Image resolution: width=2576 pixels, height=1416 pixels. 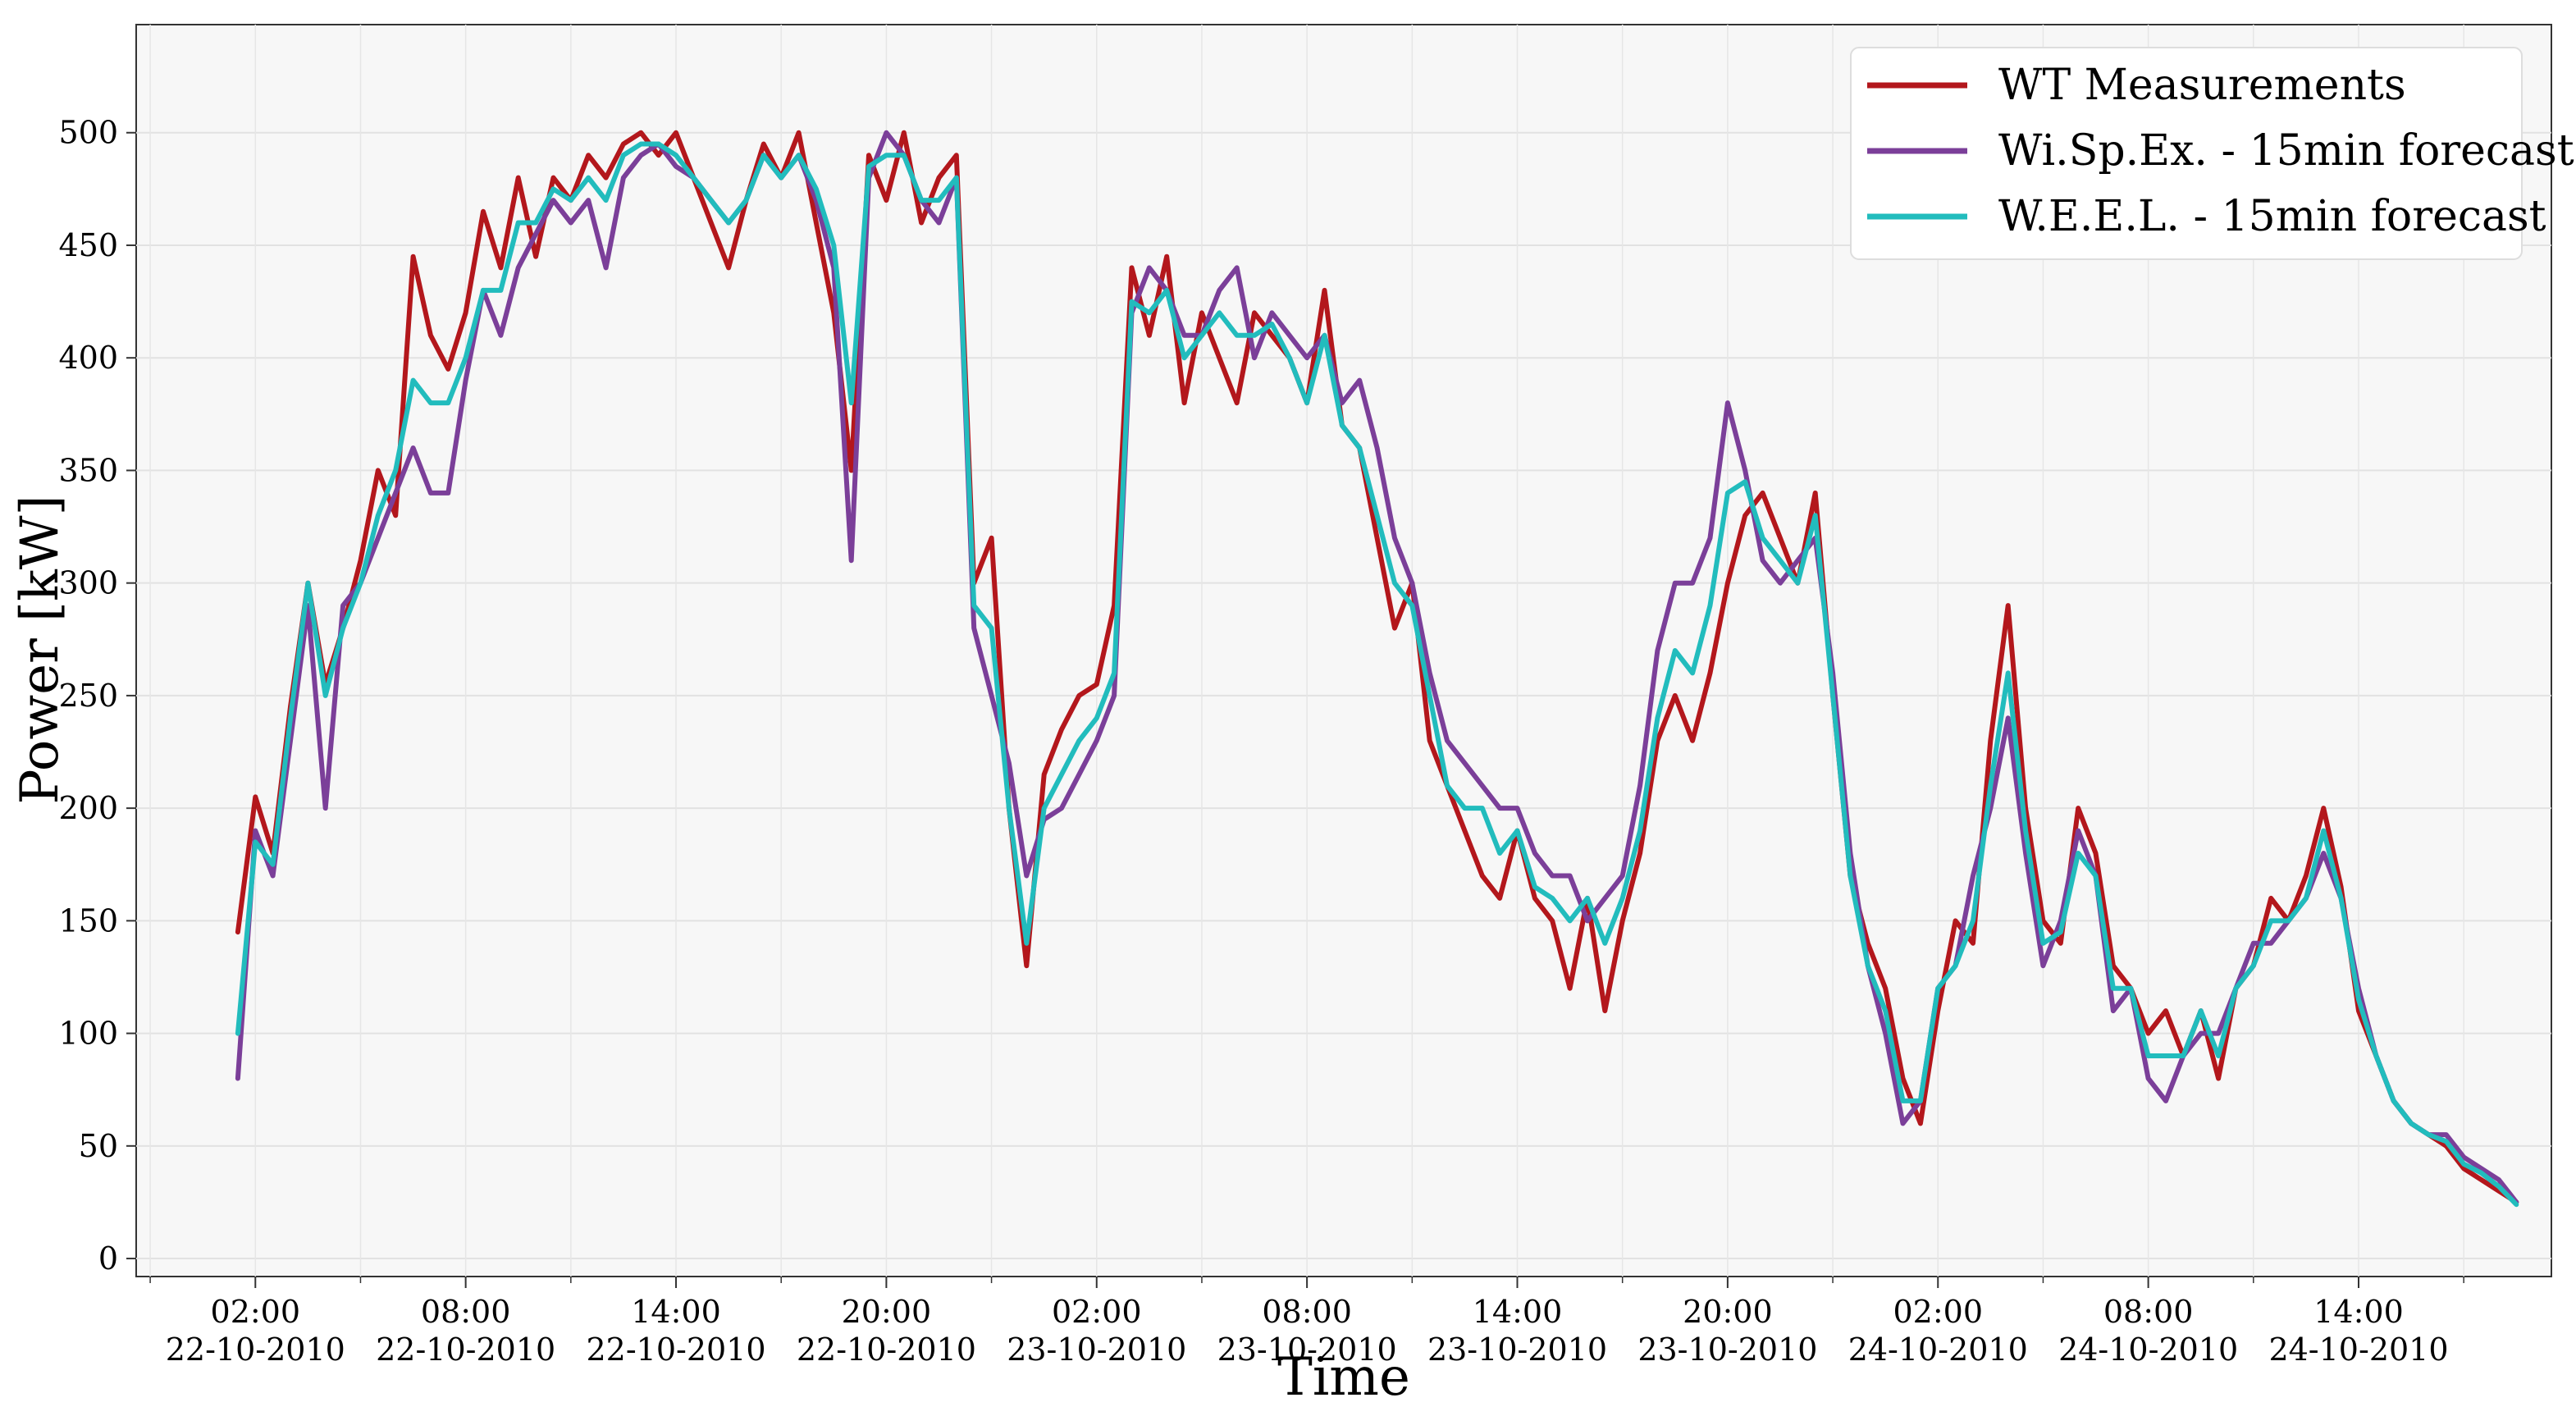 What do you see at coordinates (2272, 216) in the screenshot?
I see `legend-label: W.E.E.L. - 15min forecast` at bounding box center [2272, 216].